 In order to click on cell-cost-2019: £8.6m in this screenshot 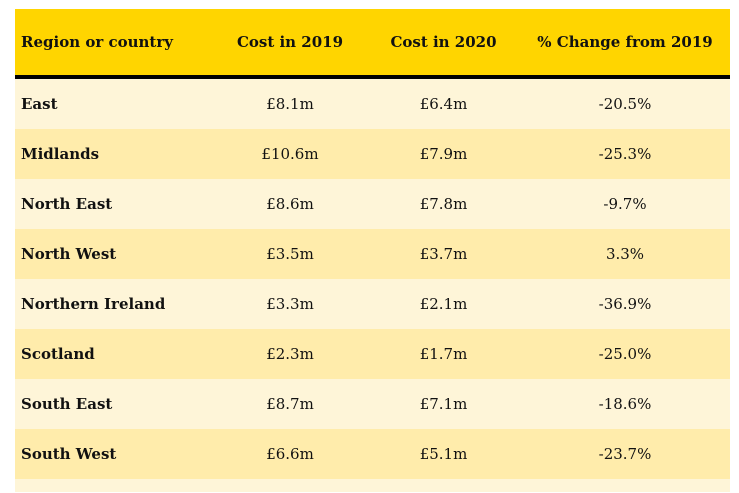, I will do `click(290, 204)`.